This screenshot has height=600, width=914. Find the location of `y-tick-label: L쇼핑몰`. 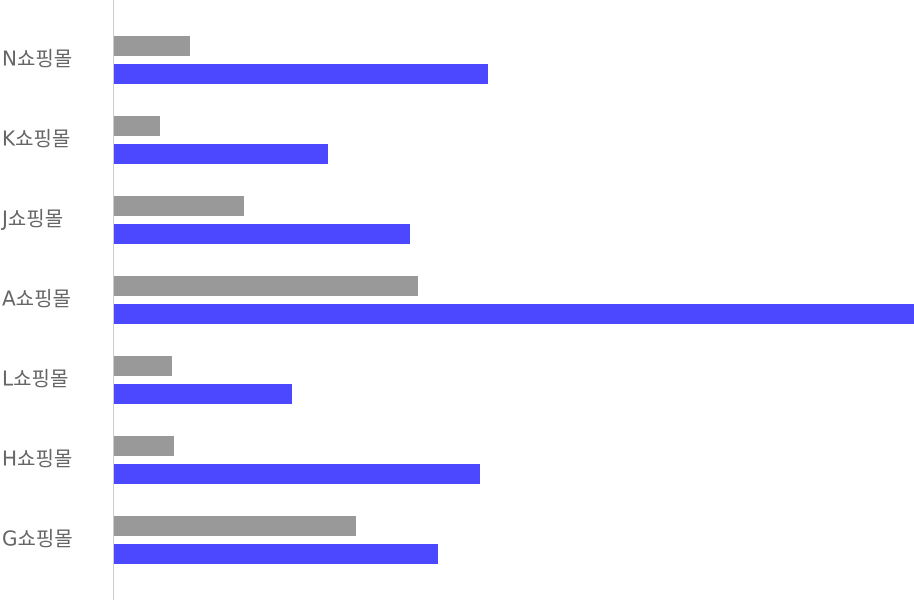

y-tick-label: L쇼핑몰 is located at coordinates (35, 379).